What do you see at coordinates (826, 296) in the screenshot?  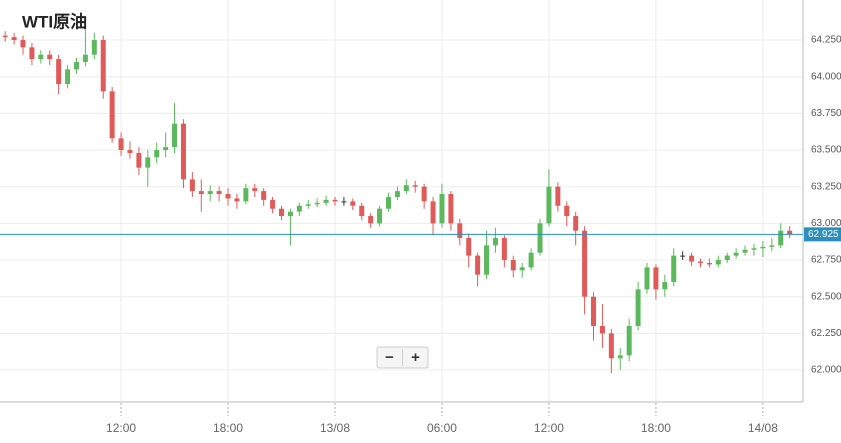 I see `y-tick-label: 62.500` at bounding box center [826, 296].